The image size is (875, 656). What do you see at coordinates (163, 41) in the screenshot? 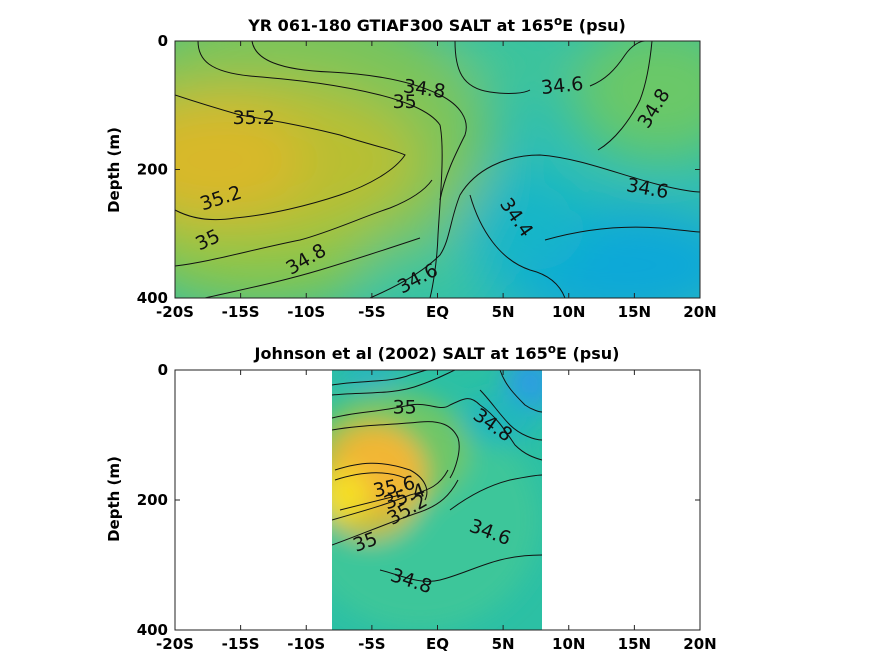
I see `panel-model-y-ticklabel: 0` at bounding box center [163, 41].